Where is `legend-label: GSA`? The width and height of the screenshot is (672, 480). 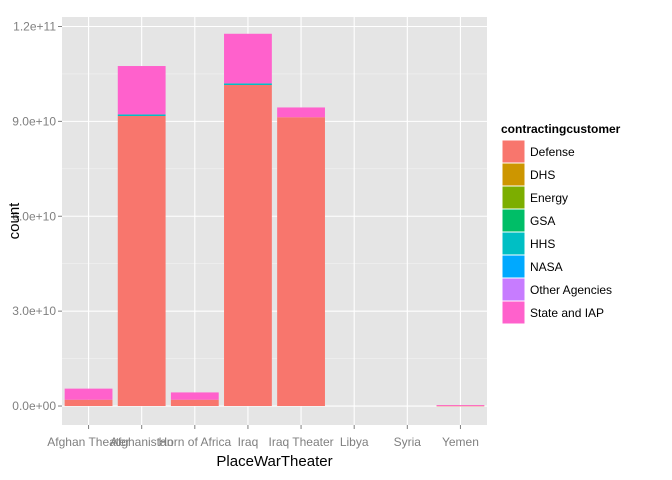
legend-label: GSA is located at coordinates (542, 221).